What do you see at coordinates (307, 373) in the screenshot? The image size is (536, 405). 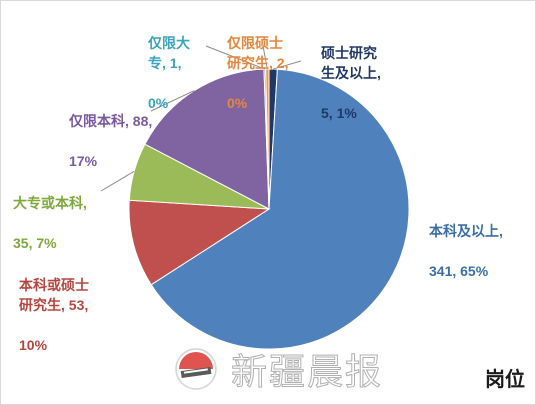 I see `watermark-text: 新疆晨报` at bounding box center [307, 373].